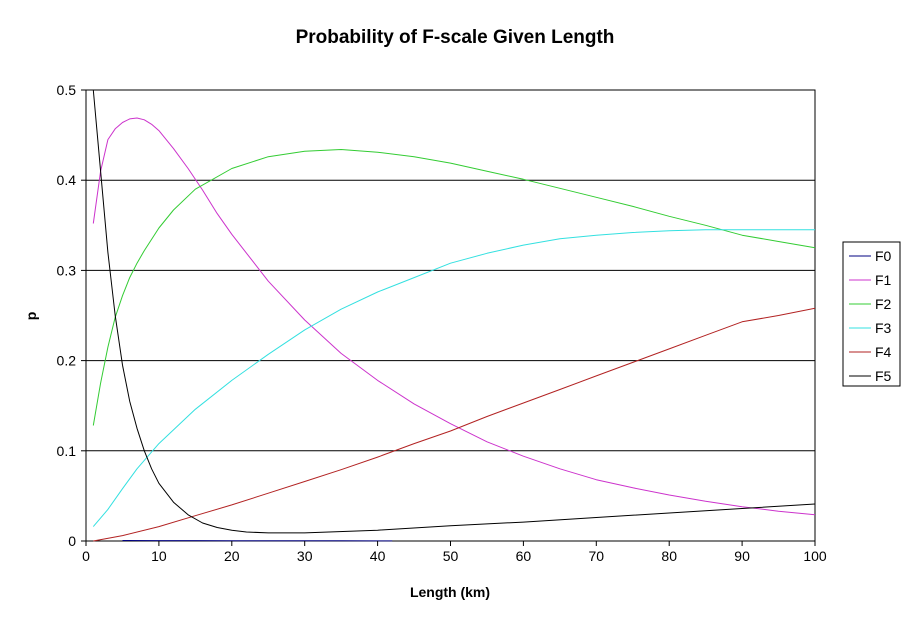 The image size is (911, 623). Describe the element at coordinates (450, 592) in the screenshot. I see `x-axis-title: Length (km)` at that location.